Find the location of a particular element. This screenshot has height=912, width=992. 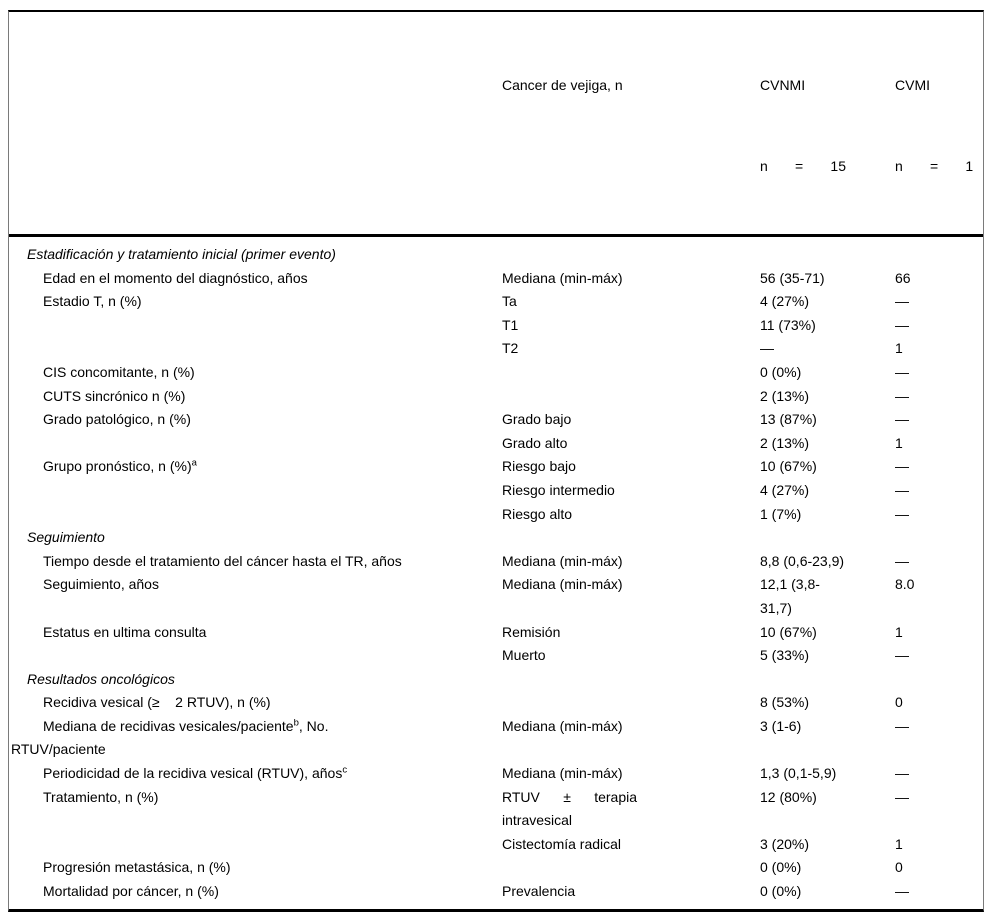

row-label-text: Estatus en ultima consulta is located at coordinates (125, 631).